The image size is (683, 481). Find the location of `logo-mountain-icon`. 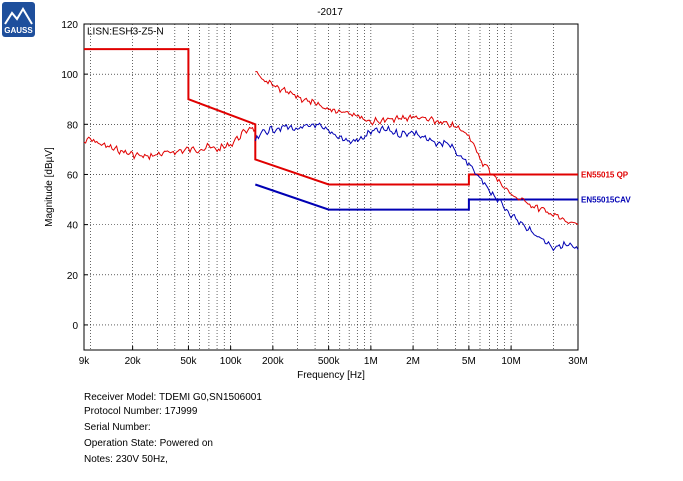

logo-mountain-icon is located at coordinates (18, 16).